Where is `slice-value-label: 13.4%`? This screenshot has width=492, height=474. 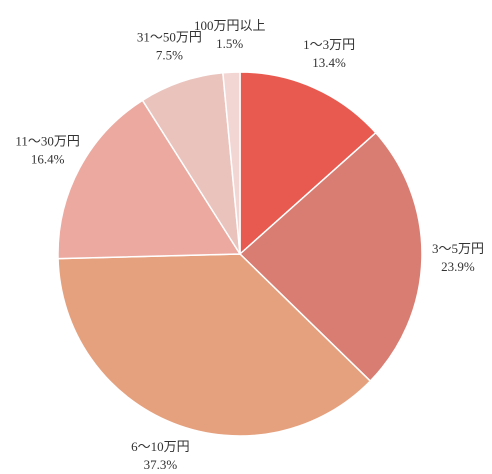
slice-value-label: 13.4% is located at coordinates (329, 62).